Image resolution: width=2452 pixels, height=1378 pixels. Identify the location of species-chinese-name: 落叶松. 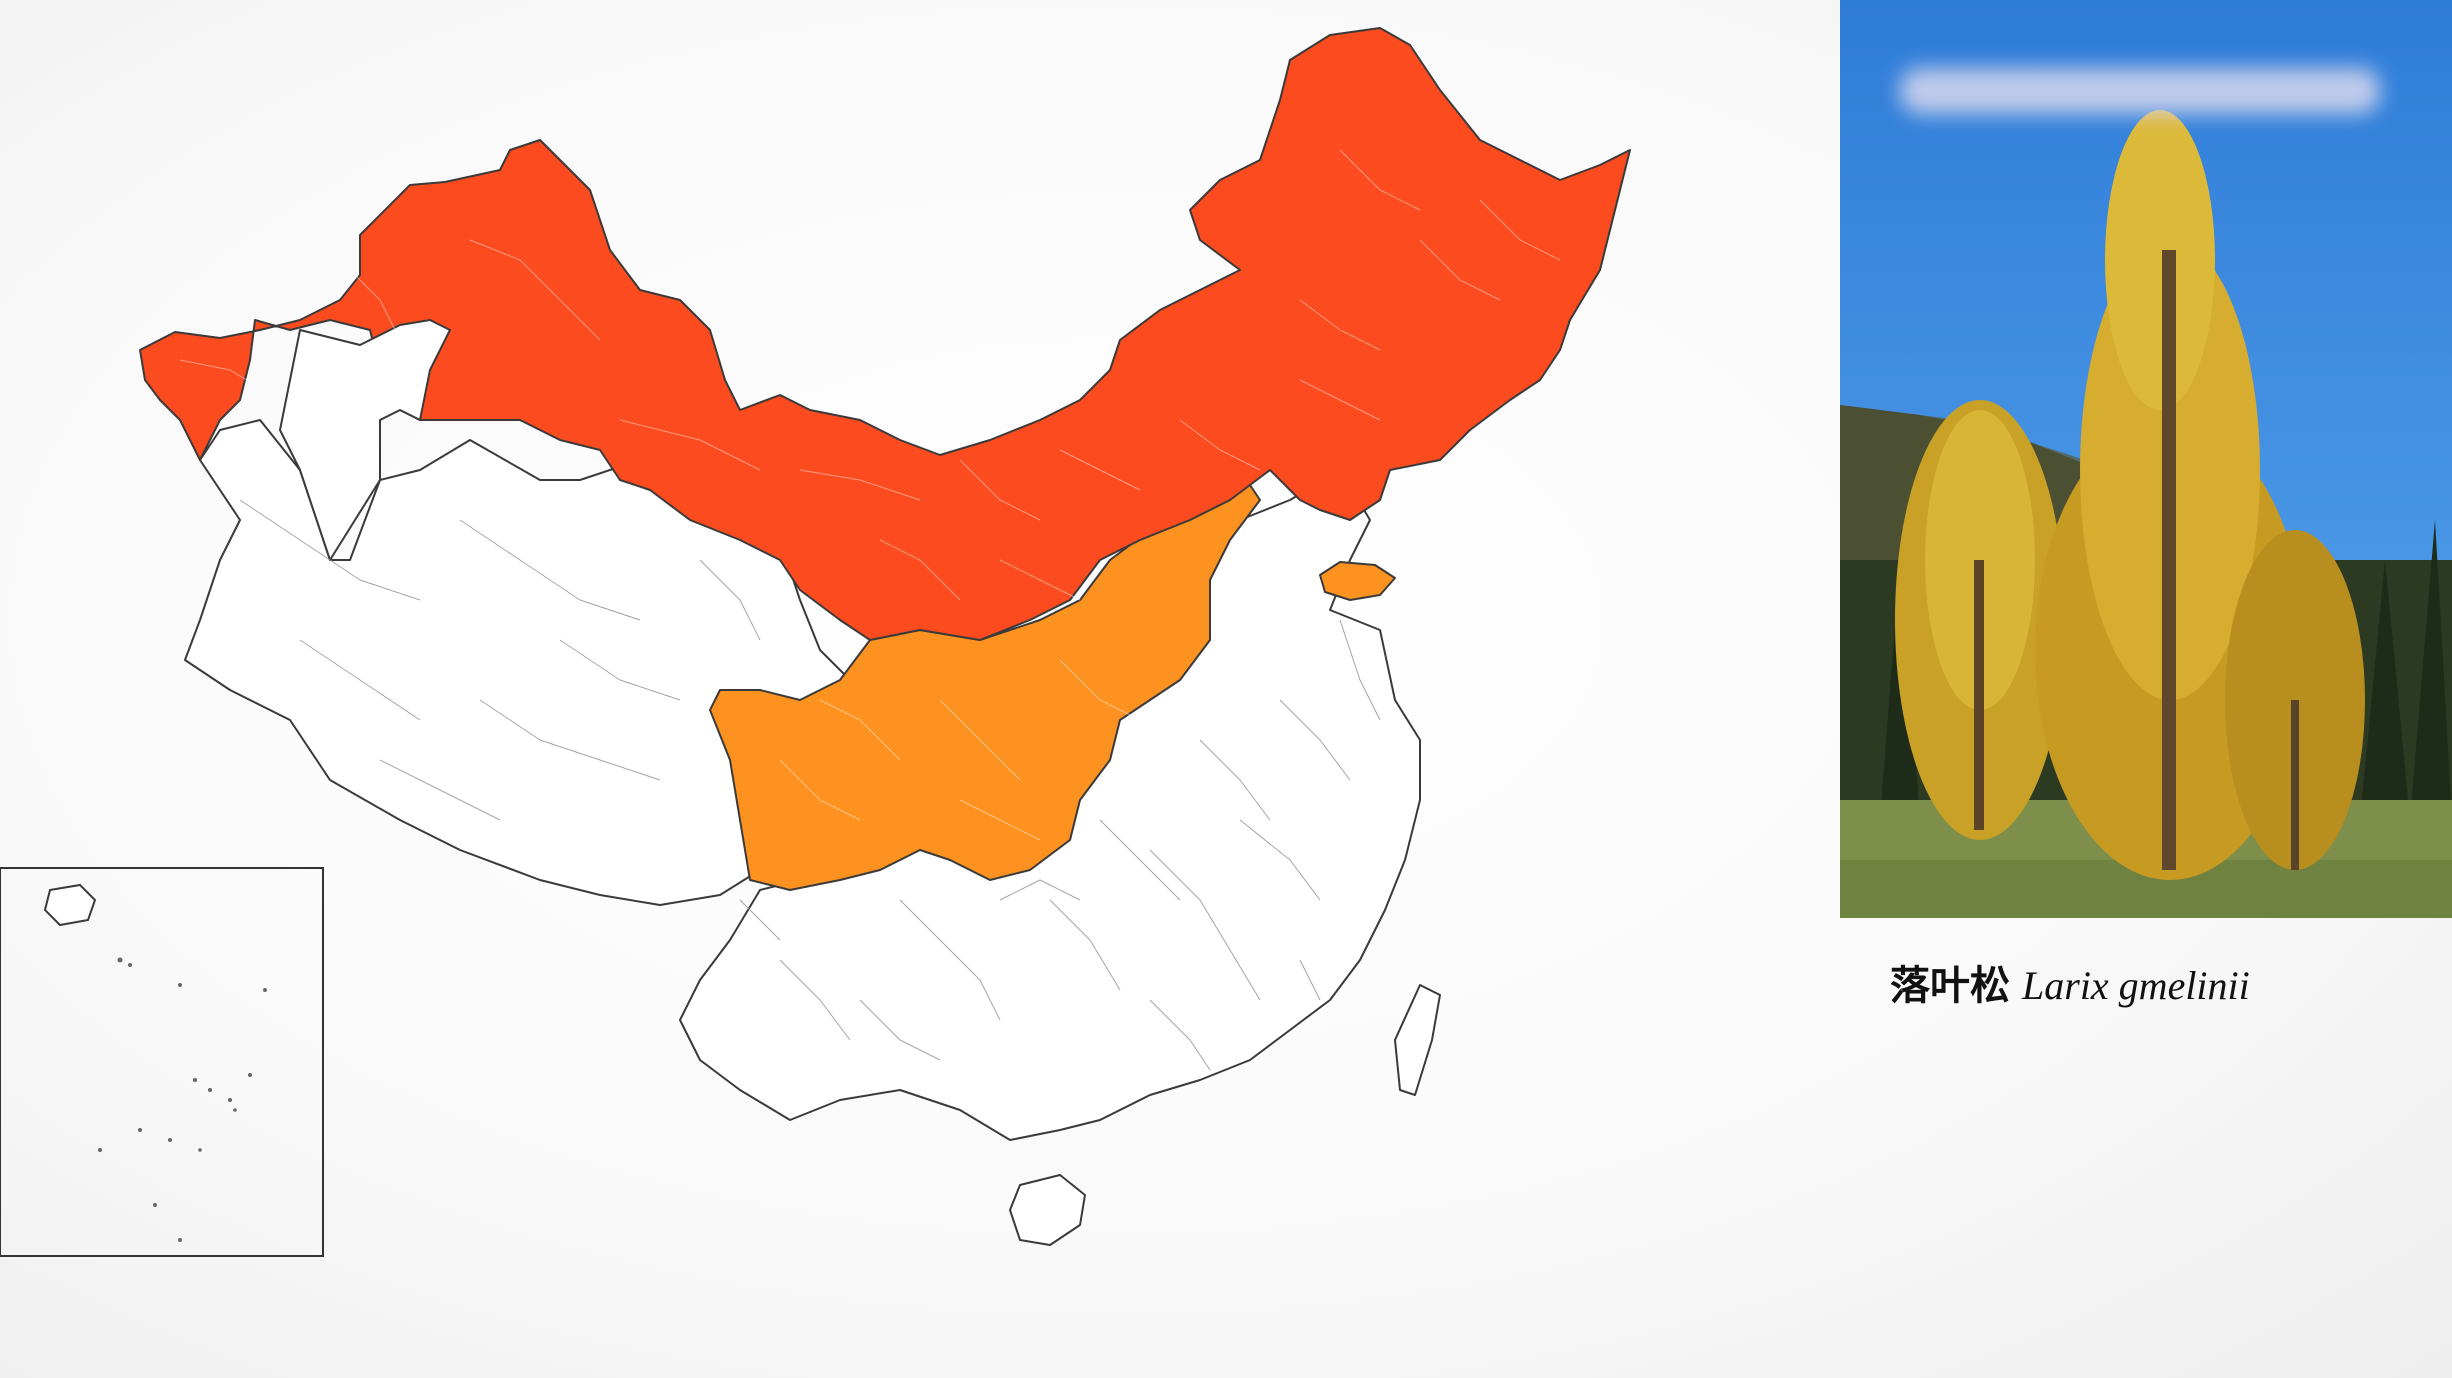
(1950, 985).